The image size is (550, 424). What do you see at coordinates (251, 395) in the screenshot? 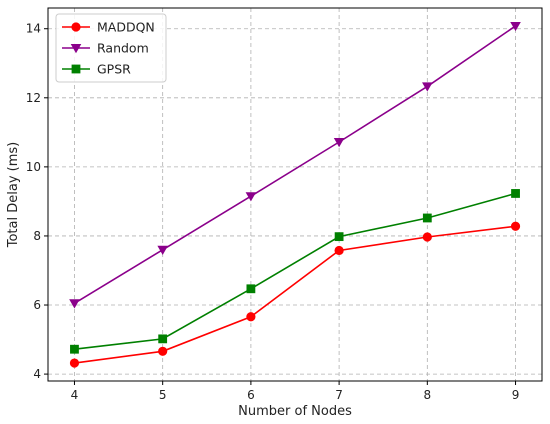
I see `x-tick-label: 6` at bounding box center [251, 395].